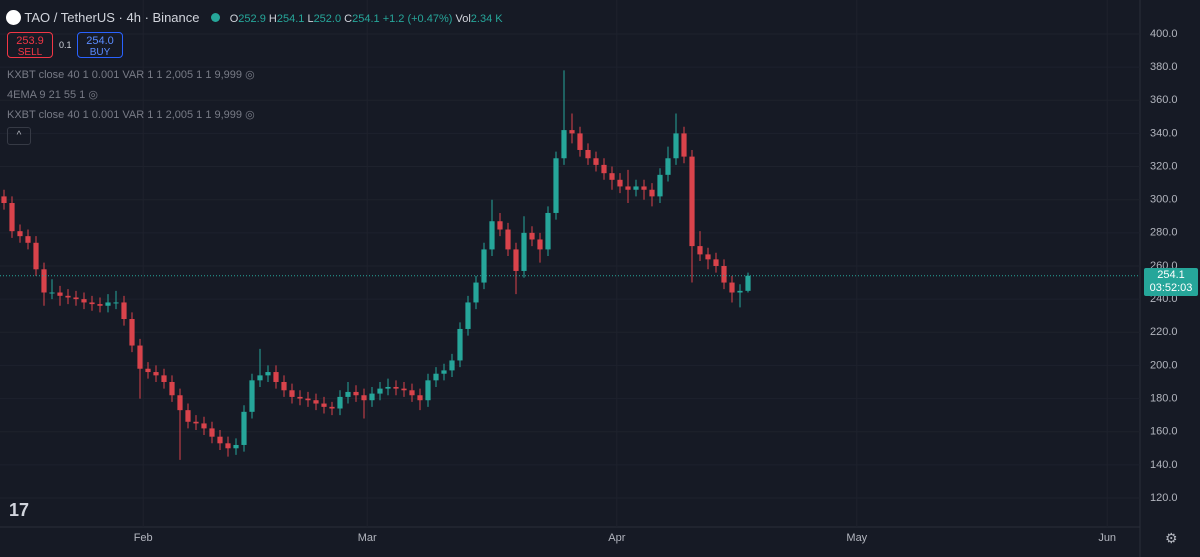 The width and height of the screenshot is (1200, 557). I want to click on change: +1.2 (+0.47%), so click(417, 19).